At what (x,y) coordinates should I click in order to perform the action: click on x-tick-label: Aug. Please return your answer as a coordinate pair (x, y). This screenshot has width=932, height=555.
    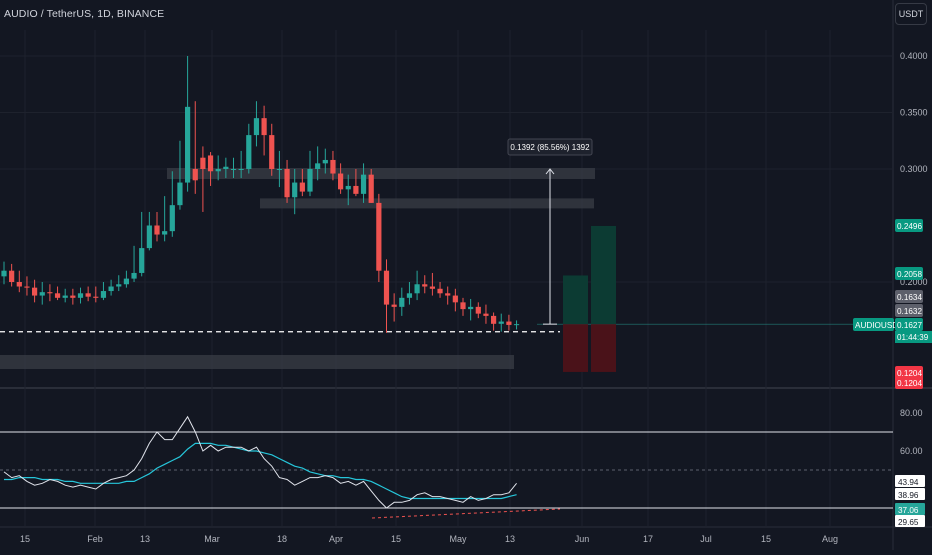
    Looking at the image, I should click on (830, 539).